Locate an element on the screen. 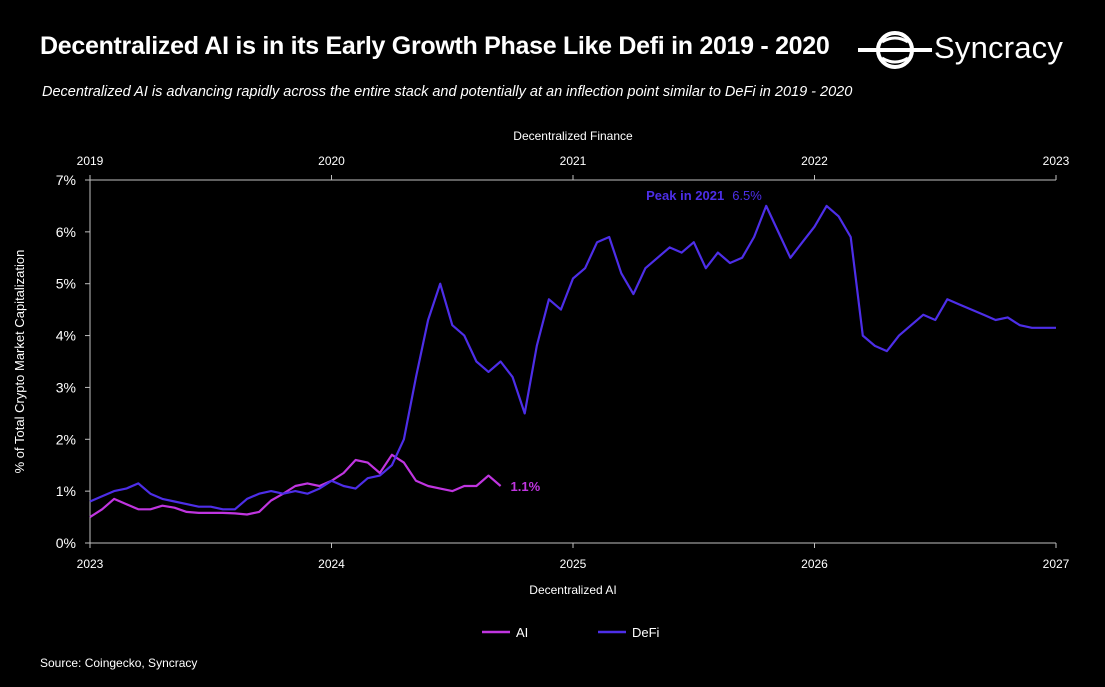 The image size is (1105, 687). legend-label-defi: DeFi is located at coordinates (646, 632).